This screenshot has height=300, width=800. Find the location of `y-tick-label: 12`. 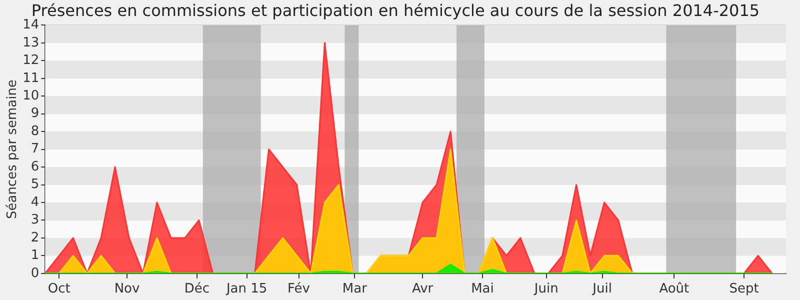

y-tick-label: 12 is located at coordinates (31, 60).